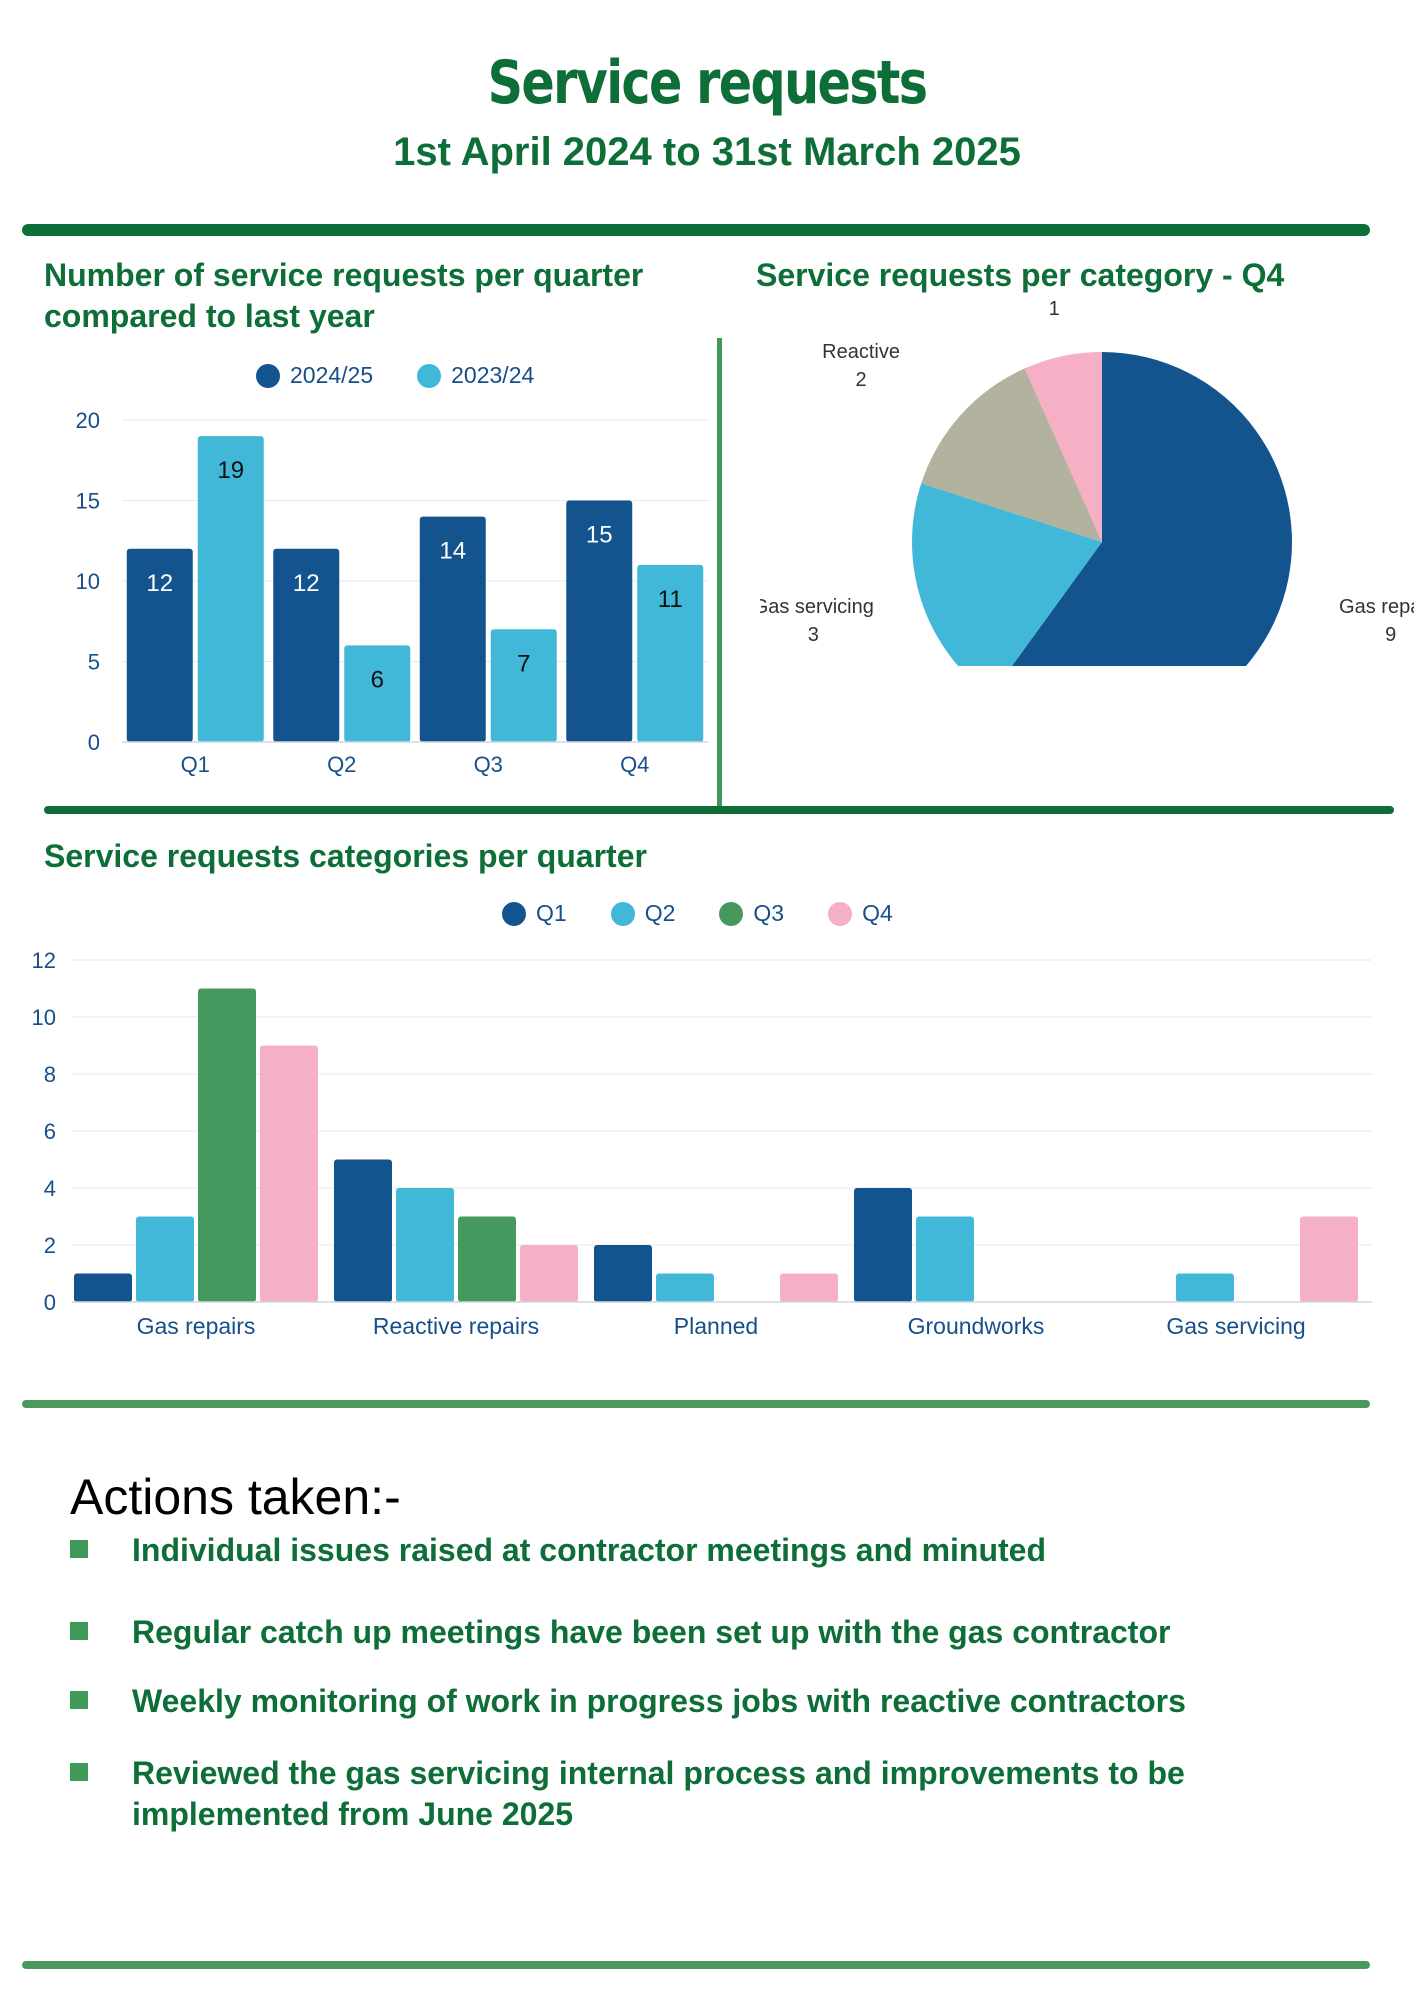  What do you see at coordinates (341, 764) in the screenshot?
I see `x-tick-label: Q2` at bounding box center [341, 764].